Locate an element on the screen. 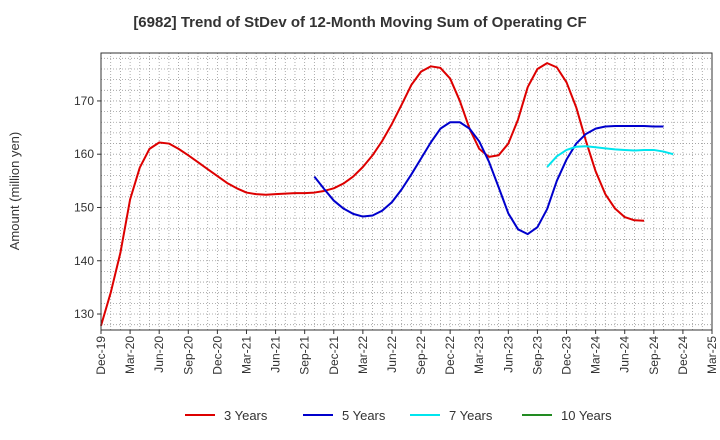 The height and width of the screenshot is (440, 720). x-tick-label: Mar-23 is located at coordinates (479, 355).